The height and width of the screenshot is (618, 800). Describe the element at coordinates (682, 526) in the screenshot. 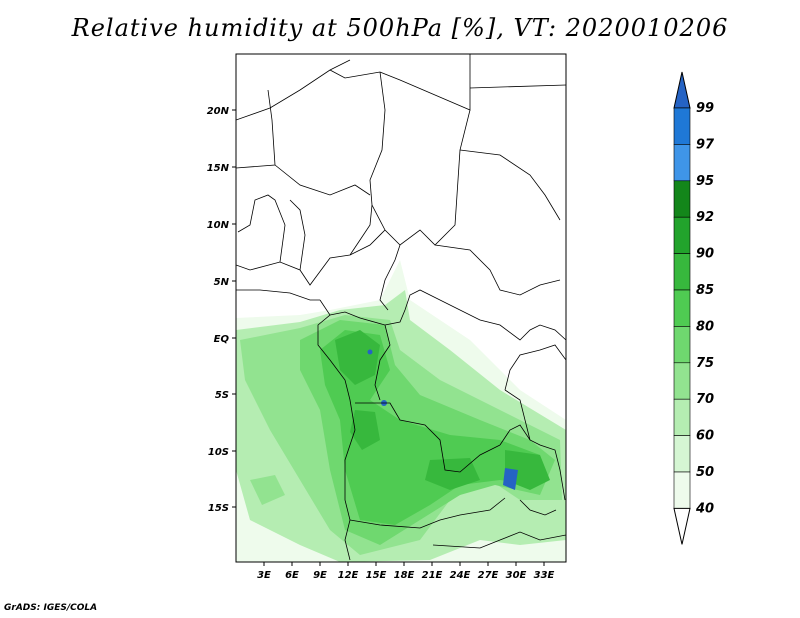

I see `colorbar-bottom-triangle` at that location.